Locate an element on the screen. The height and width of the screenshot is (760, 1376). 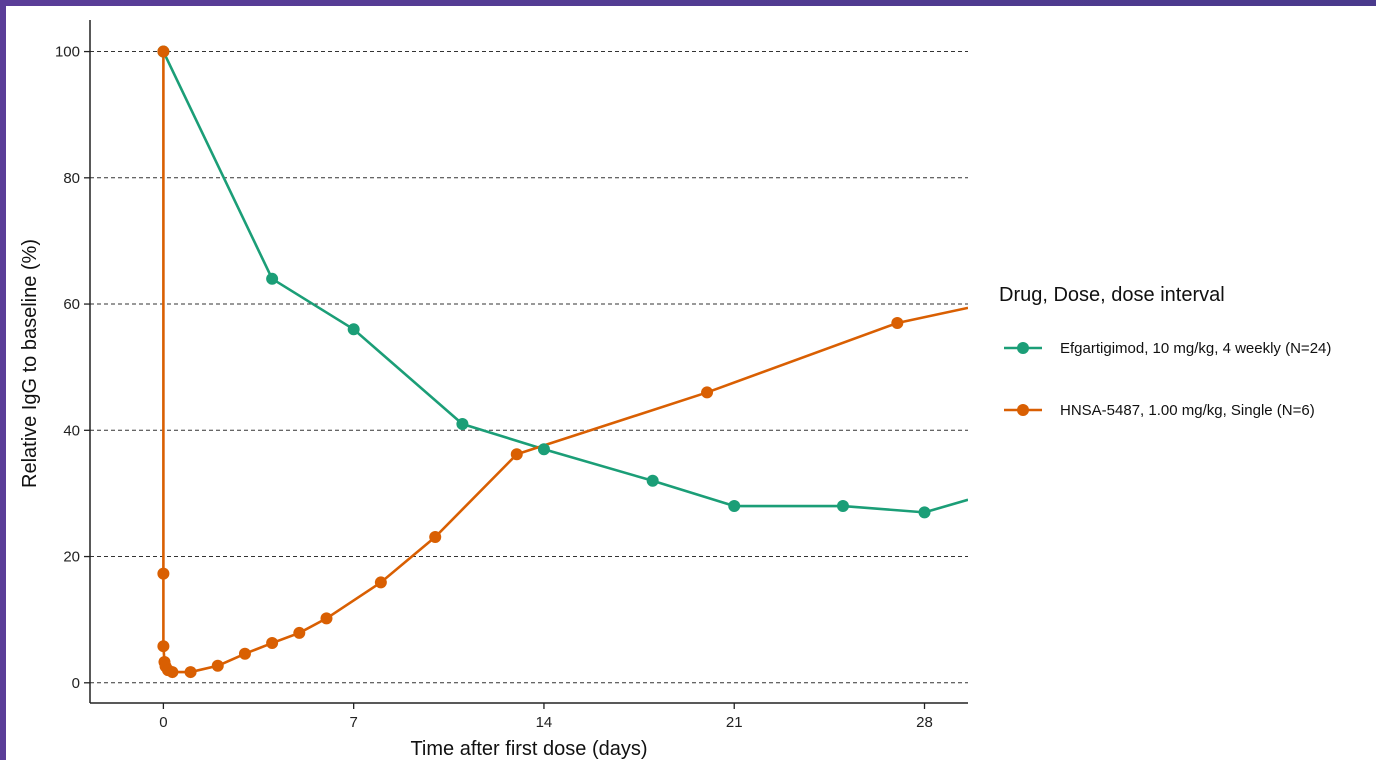
y-tick-label: 60 is located at coordinates (71, 304).